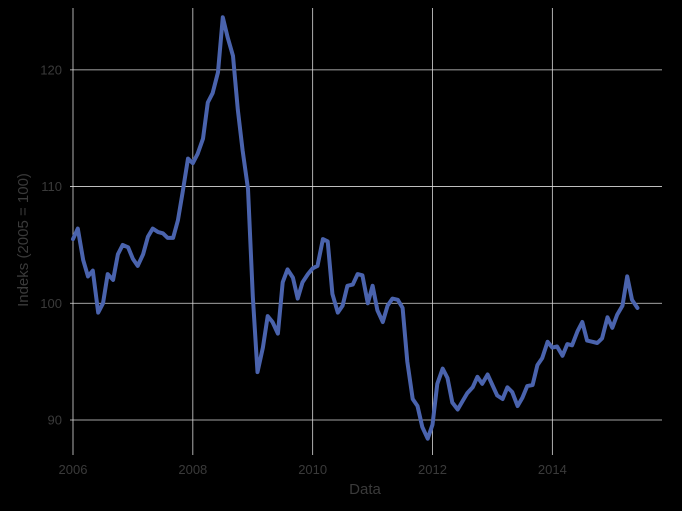 The height and width of the screenshot is (511, 682). Describe the element at coordinates (552, 469) in the screenshot. I see `x-tick-label: 2014` at that location.